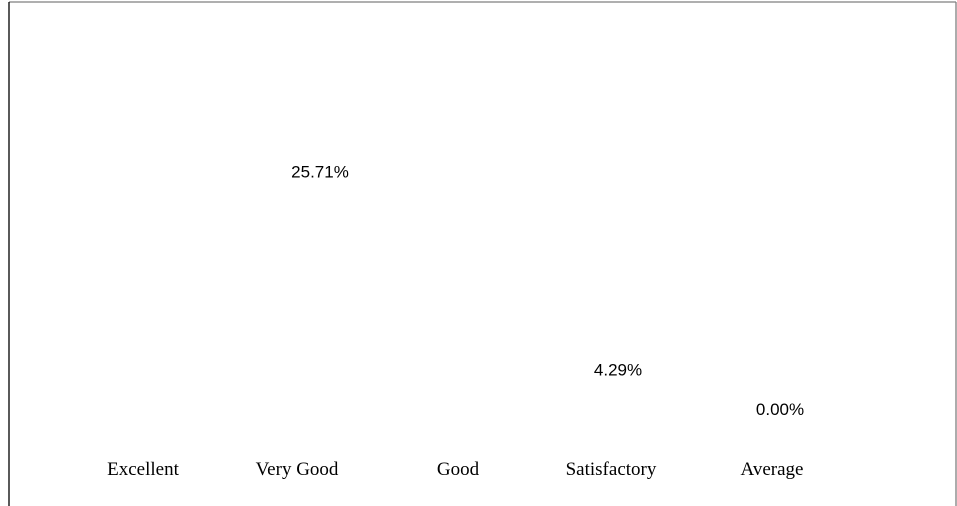 The height and width of the screenshot is (506, 957). I want to click on x-tick-label-average: Average, so click(772, 469).